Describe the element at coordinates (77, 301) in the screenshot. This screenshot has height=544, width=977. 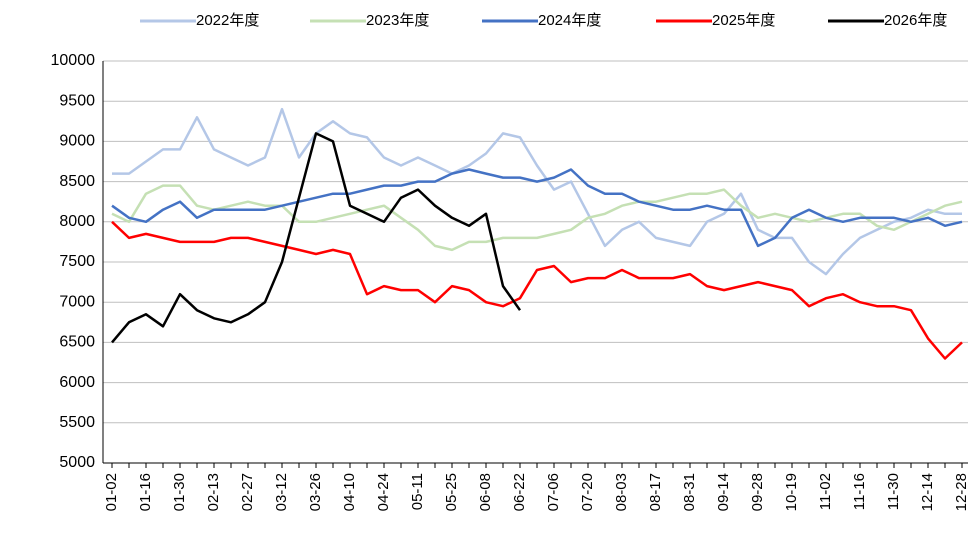
I see `y-tick-label: 7000` at that location.